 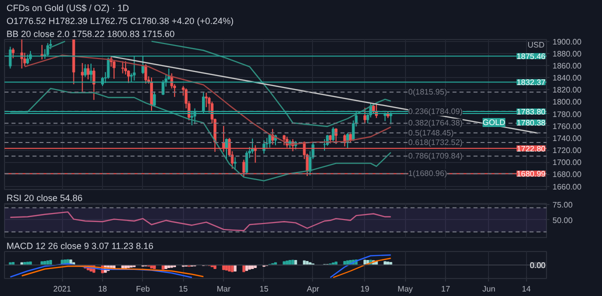 I want to click on text: BB 20 close 2.0 1758.22 1800.83 1715.60, so click(x=90, y=34).